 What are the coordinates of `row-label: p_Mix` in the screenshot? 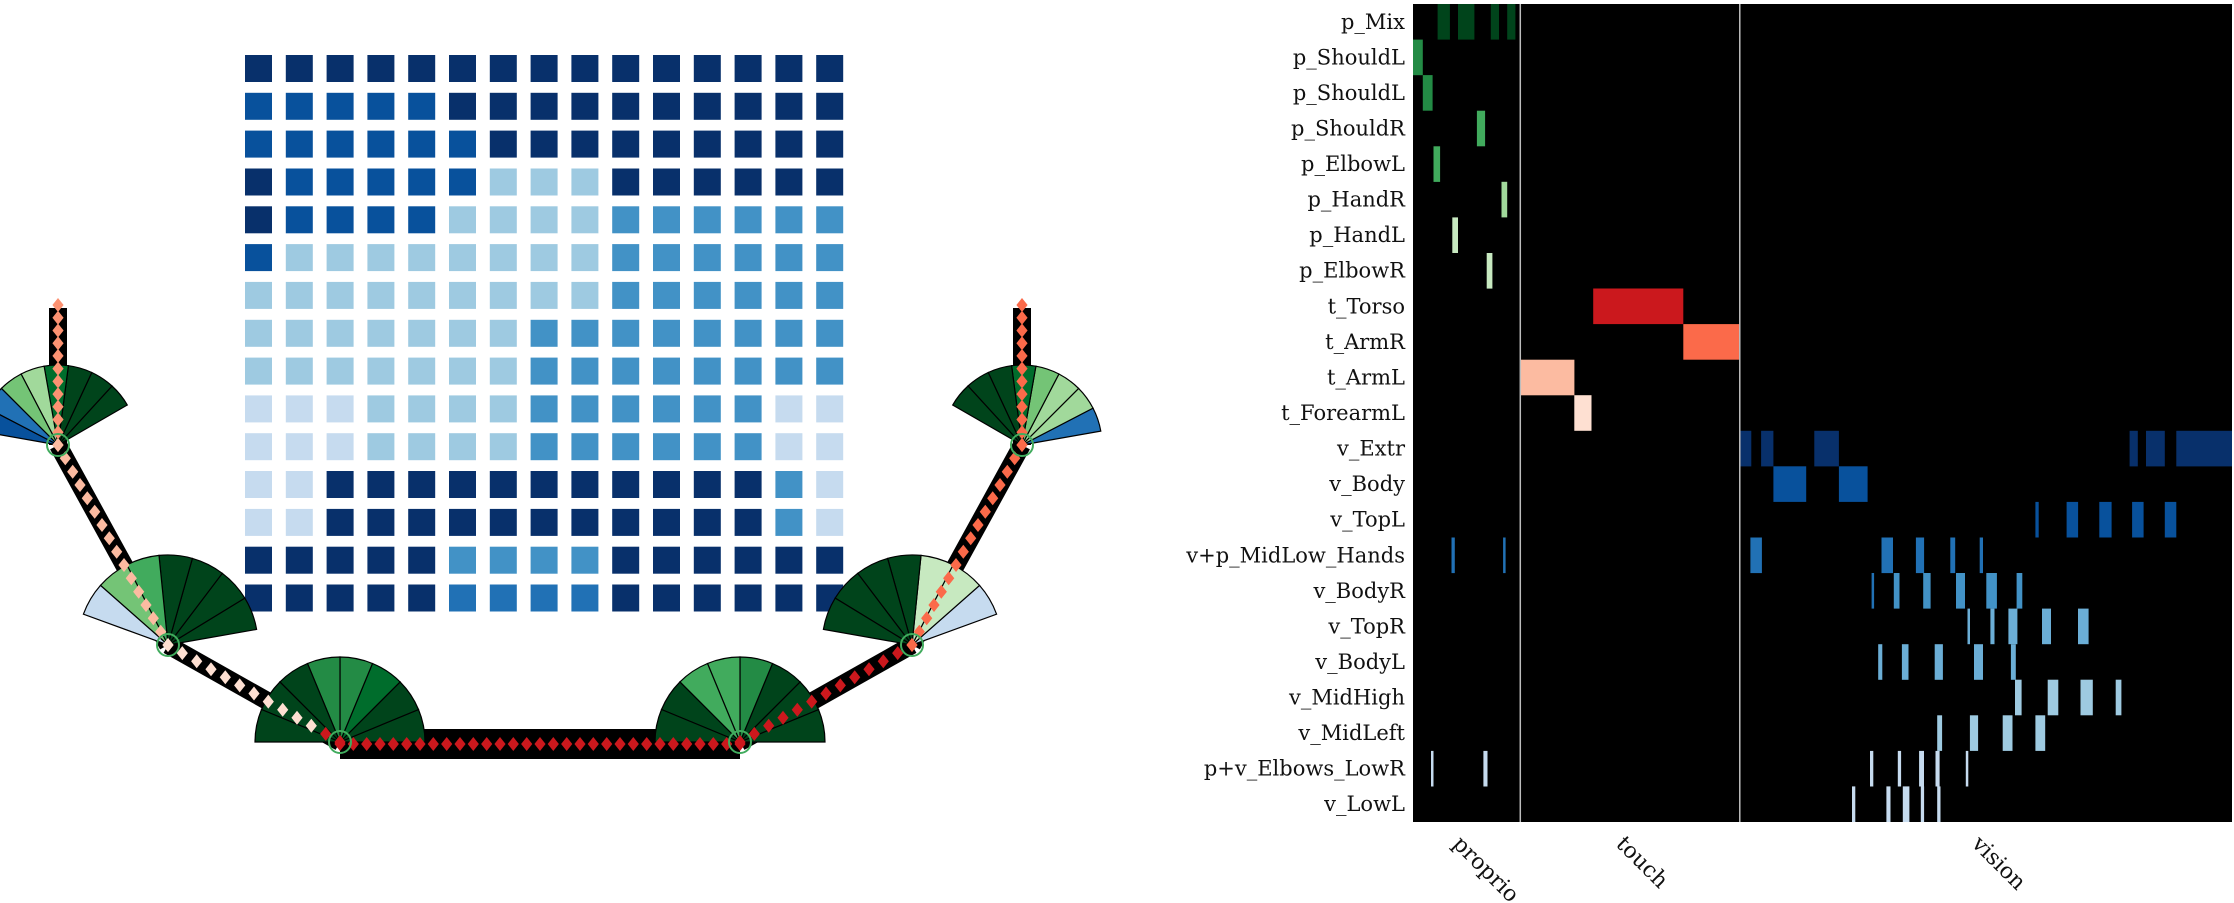 It's located at (1373, 22).